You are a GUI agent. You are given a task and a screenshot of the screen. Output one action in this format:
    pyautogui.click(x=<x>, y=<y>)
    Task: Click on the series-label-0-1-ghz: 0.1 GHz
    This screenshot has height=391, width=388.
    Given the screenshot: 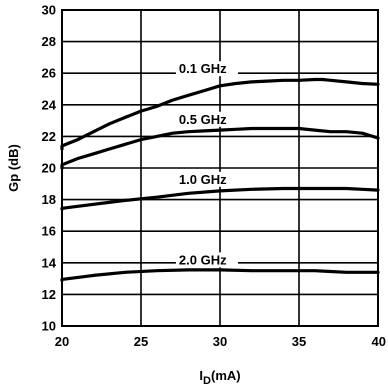 What is the action you would take?
    pyautogui.click(x=203, y=68)
    